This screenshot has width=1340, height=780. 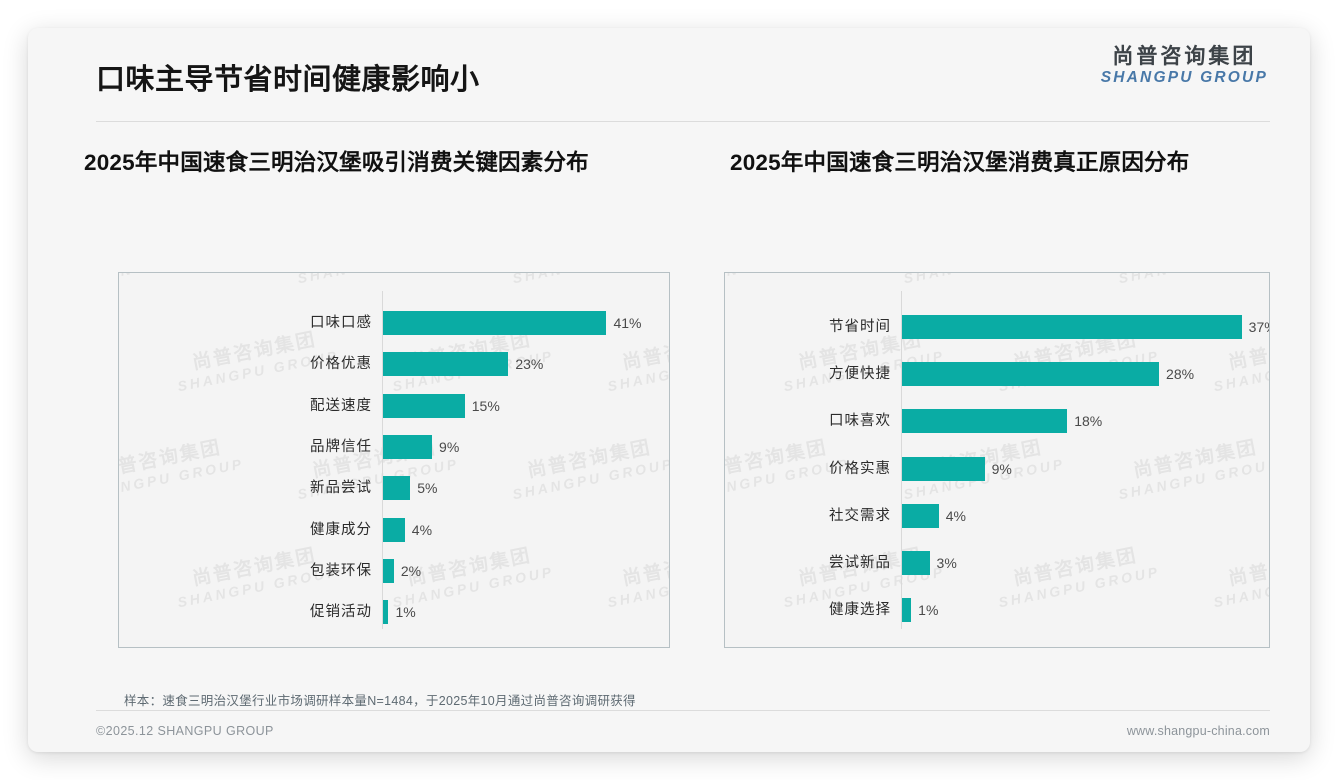 I want to click on bar-category-label: 包装环保, so click(x=341, y=570).